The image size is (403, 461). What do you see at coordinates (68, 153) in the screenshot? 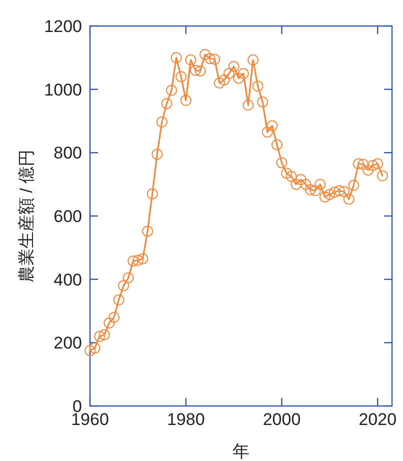
I see `y-tick-label: 800` at bounding box center [68, 153].